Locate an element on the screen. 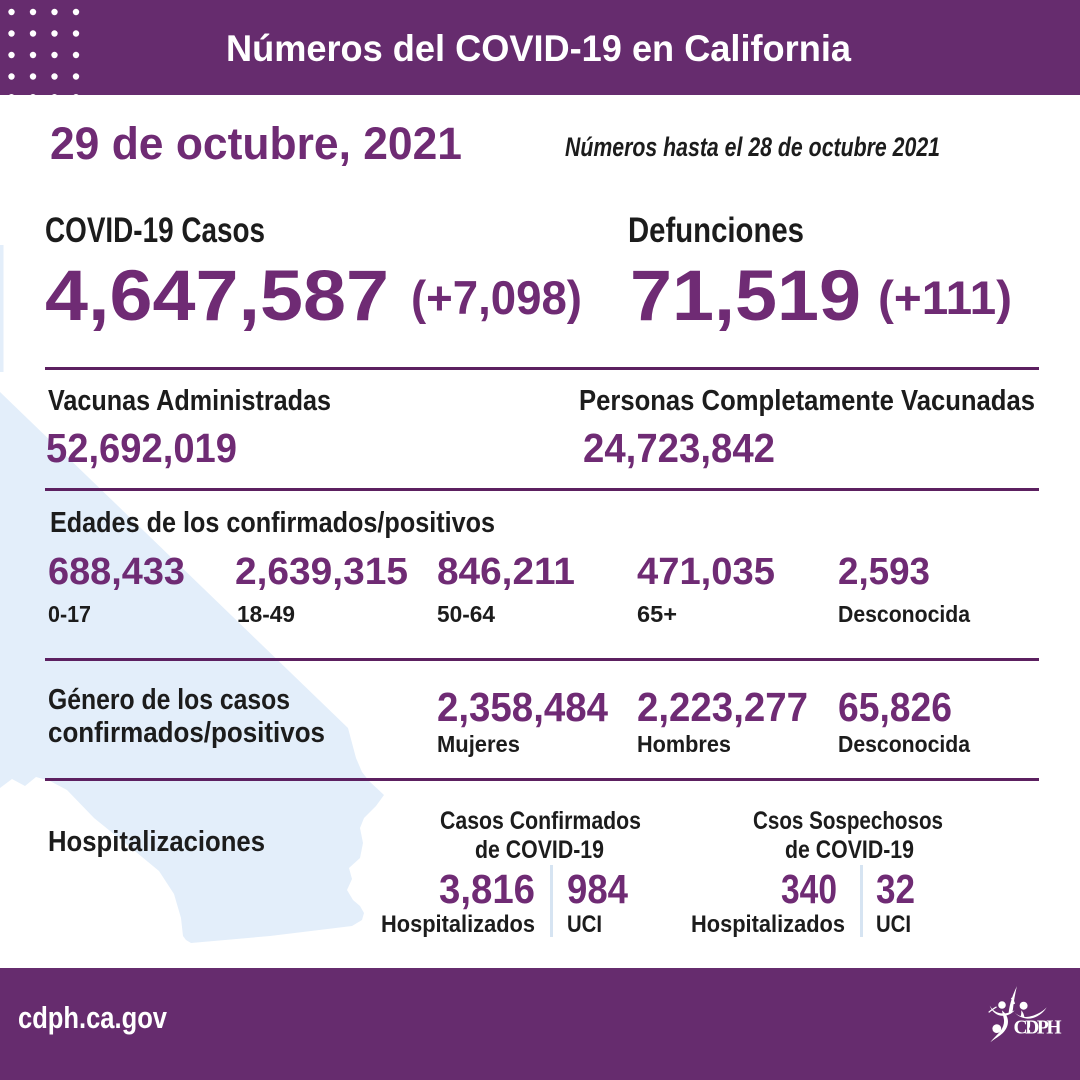 The height and width of the screenshot is (1080, 1080). svg-text: CDPH is located at coordinates (1038, 1028).